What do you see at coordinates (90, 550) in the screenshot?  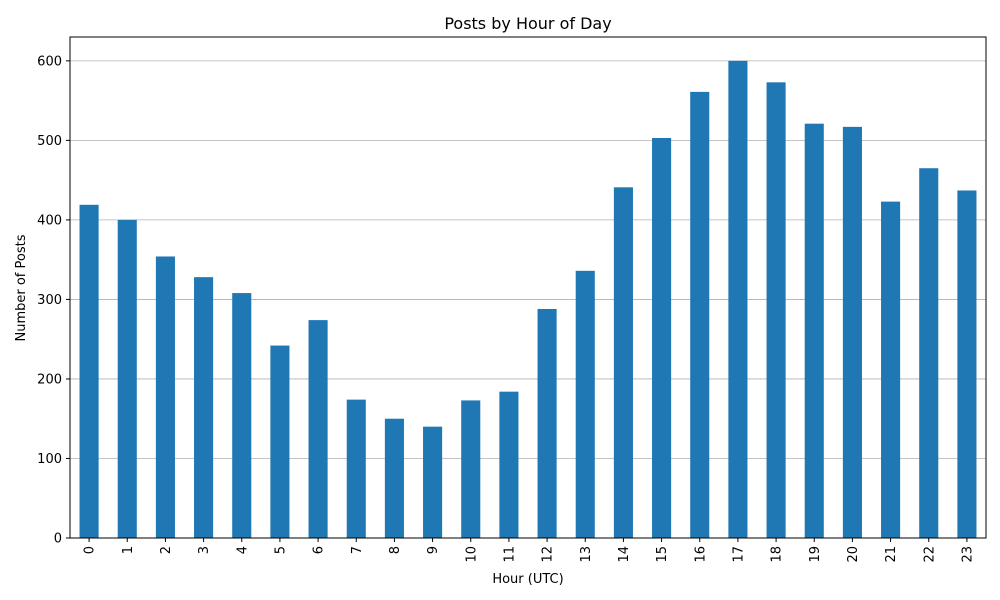 I see `x-tick-label: 0` at bounding box center [90, 550].